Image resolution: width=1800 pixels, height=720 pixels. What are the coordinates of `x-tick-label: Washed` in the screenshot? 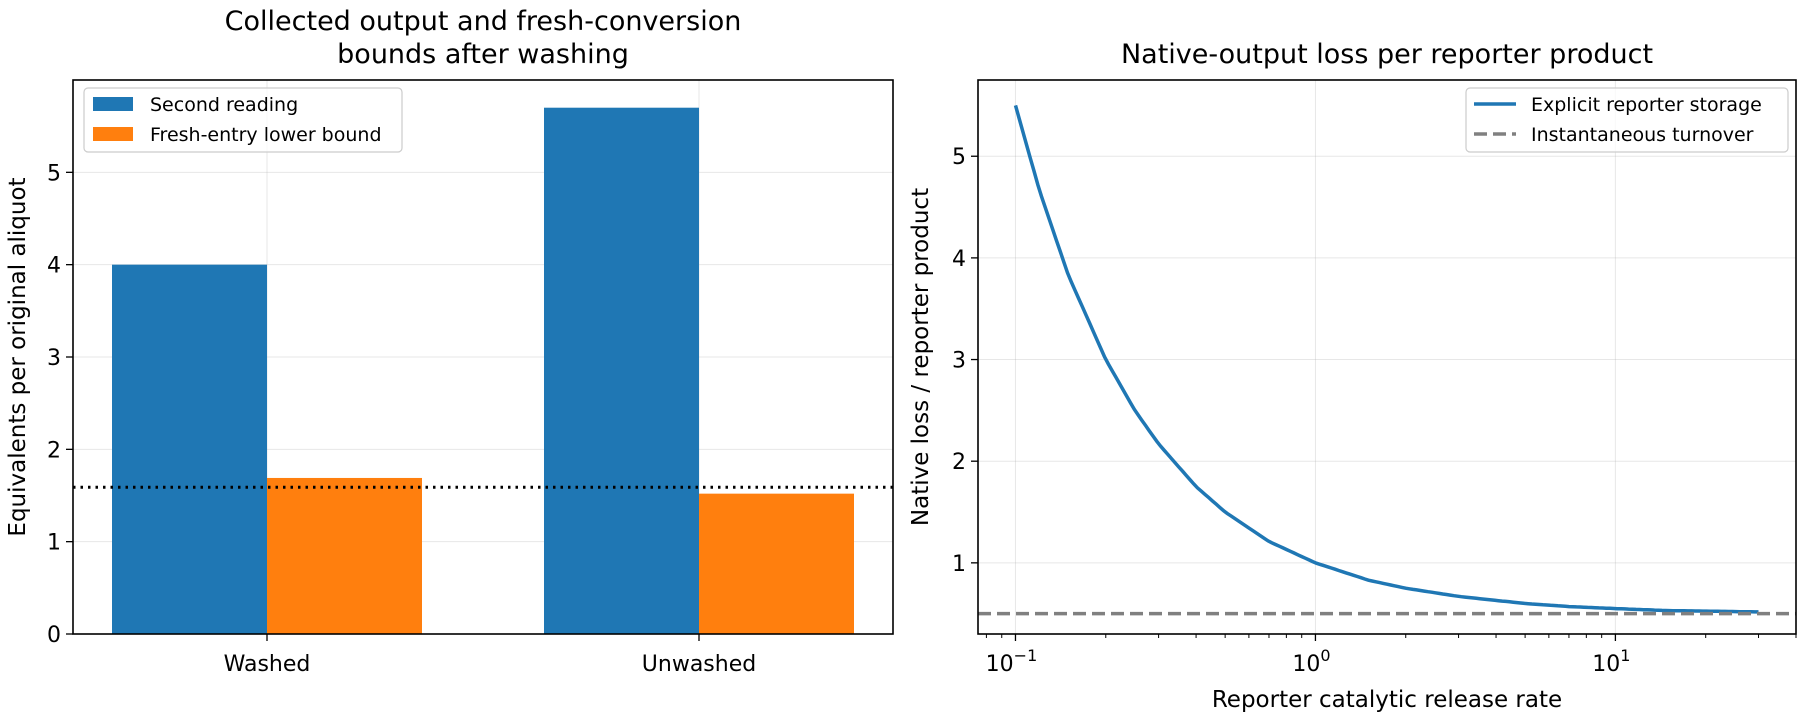 It's located at (267, 664).